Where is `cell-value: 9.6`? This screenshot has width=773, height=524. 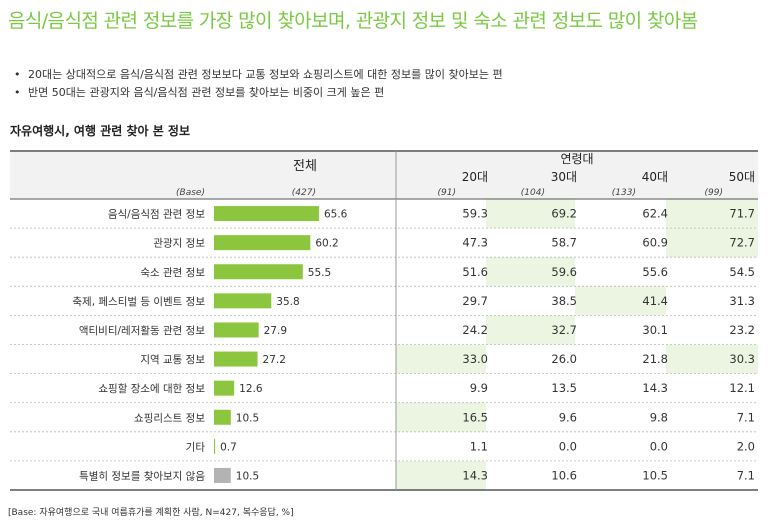
cell-value: 9.6 is located at coordinates (568, 417).